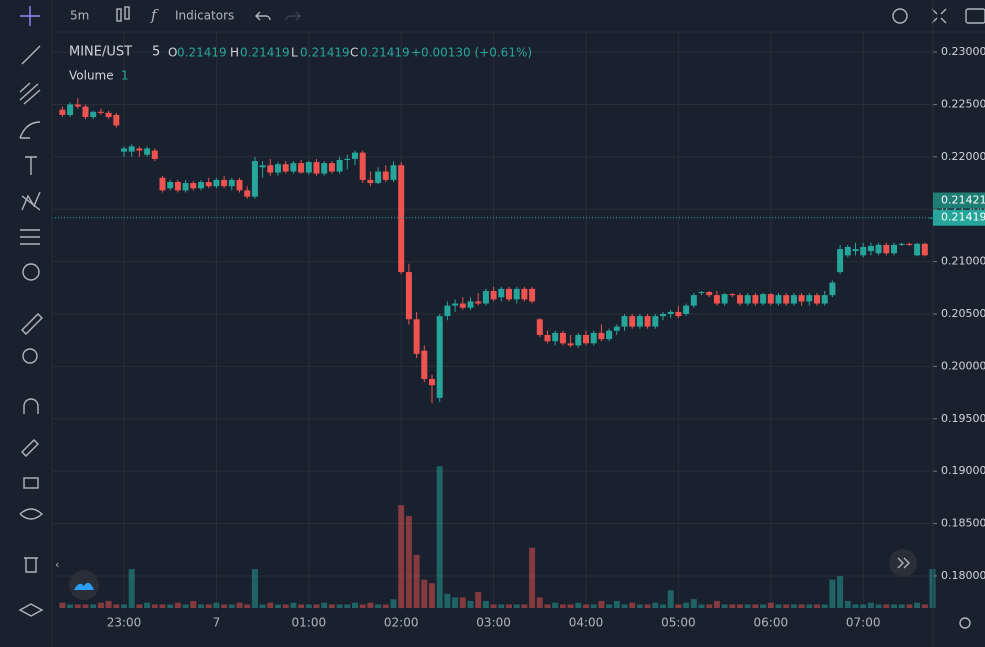 This screenshot has width=985, height=647. What do you see at coordinates (204, 16) in the screenshot?
I see `indicators-button: Indicators` at bounding box center [204, 16].